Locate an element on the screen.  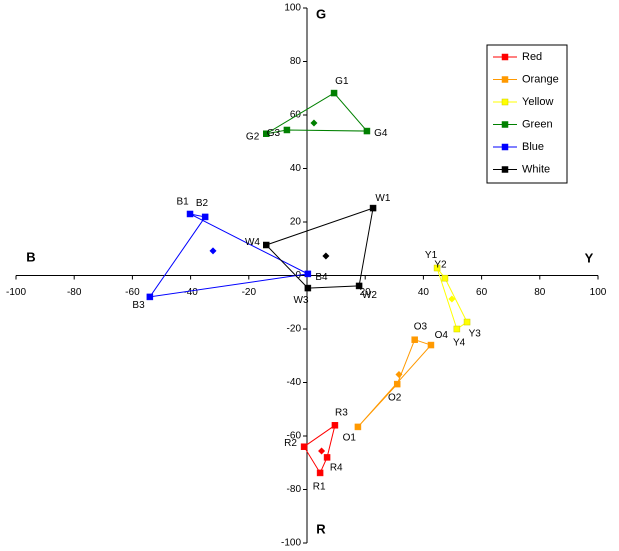
legend-label: Blue is located at coordinates (533, 147).